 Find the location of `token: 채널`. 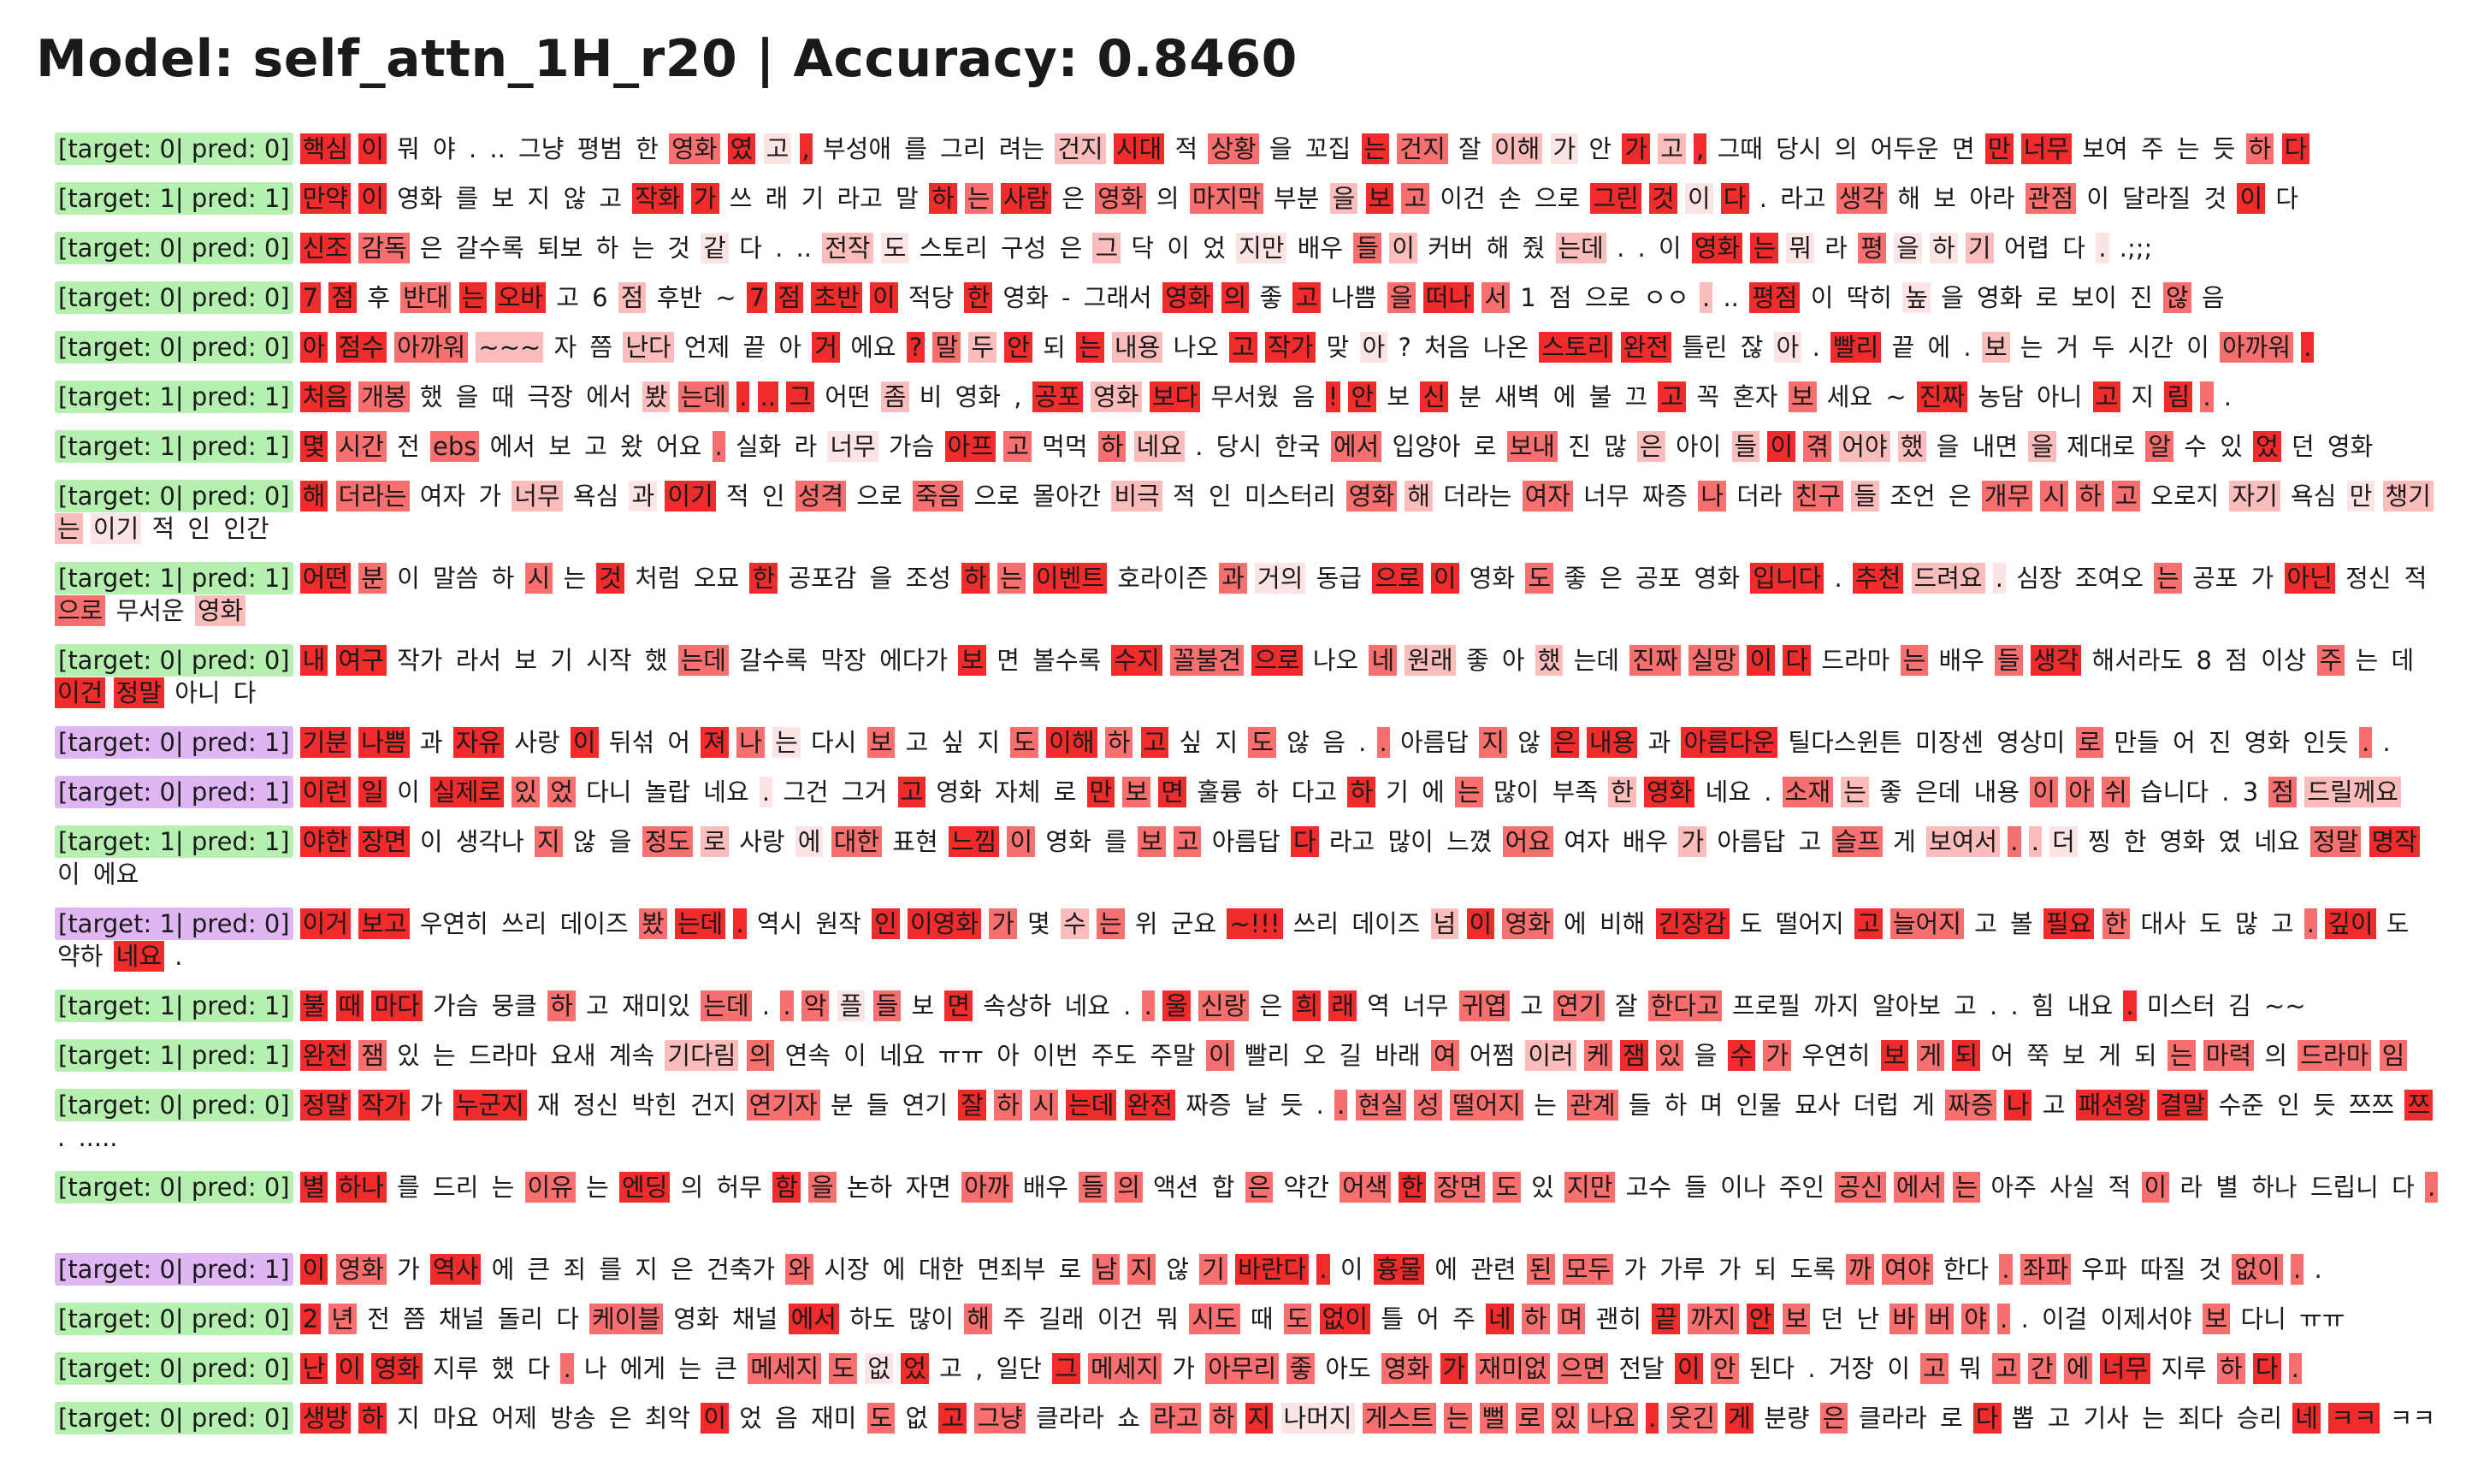

token: 채널 is located at coordinates (754, 1318).